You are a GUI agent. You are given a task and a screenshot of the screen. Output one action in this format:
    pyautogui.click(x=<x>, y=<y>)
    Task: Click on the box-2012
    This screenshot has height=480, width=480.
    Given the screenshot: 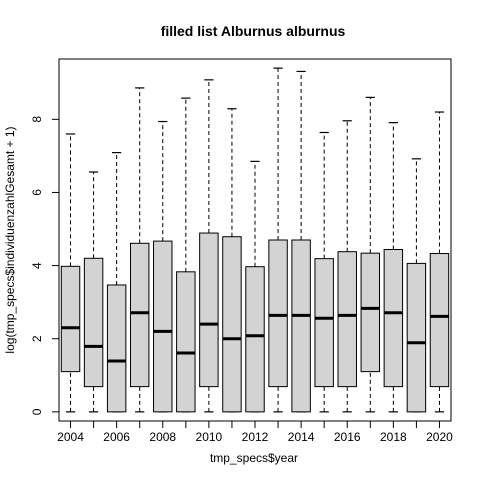 What is the action you would take?
    pyautogui.click(x=255, y=286)
    